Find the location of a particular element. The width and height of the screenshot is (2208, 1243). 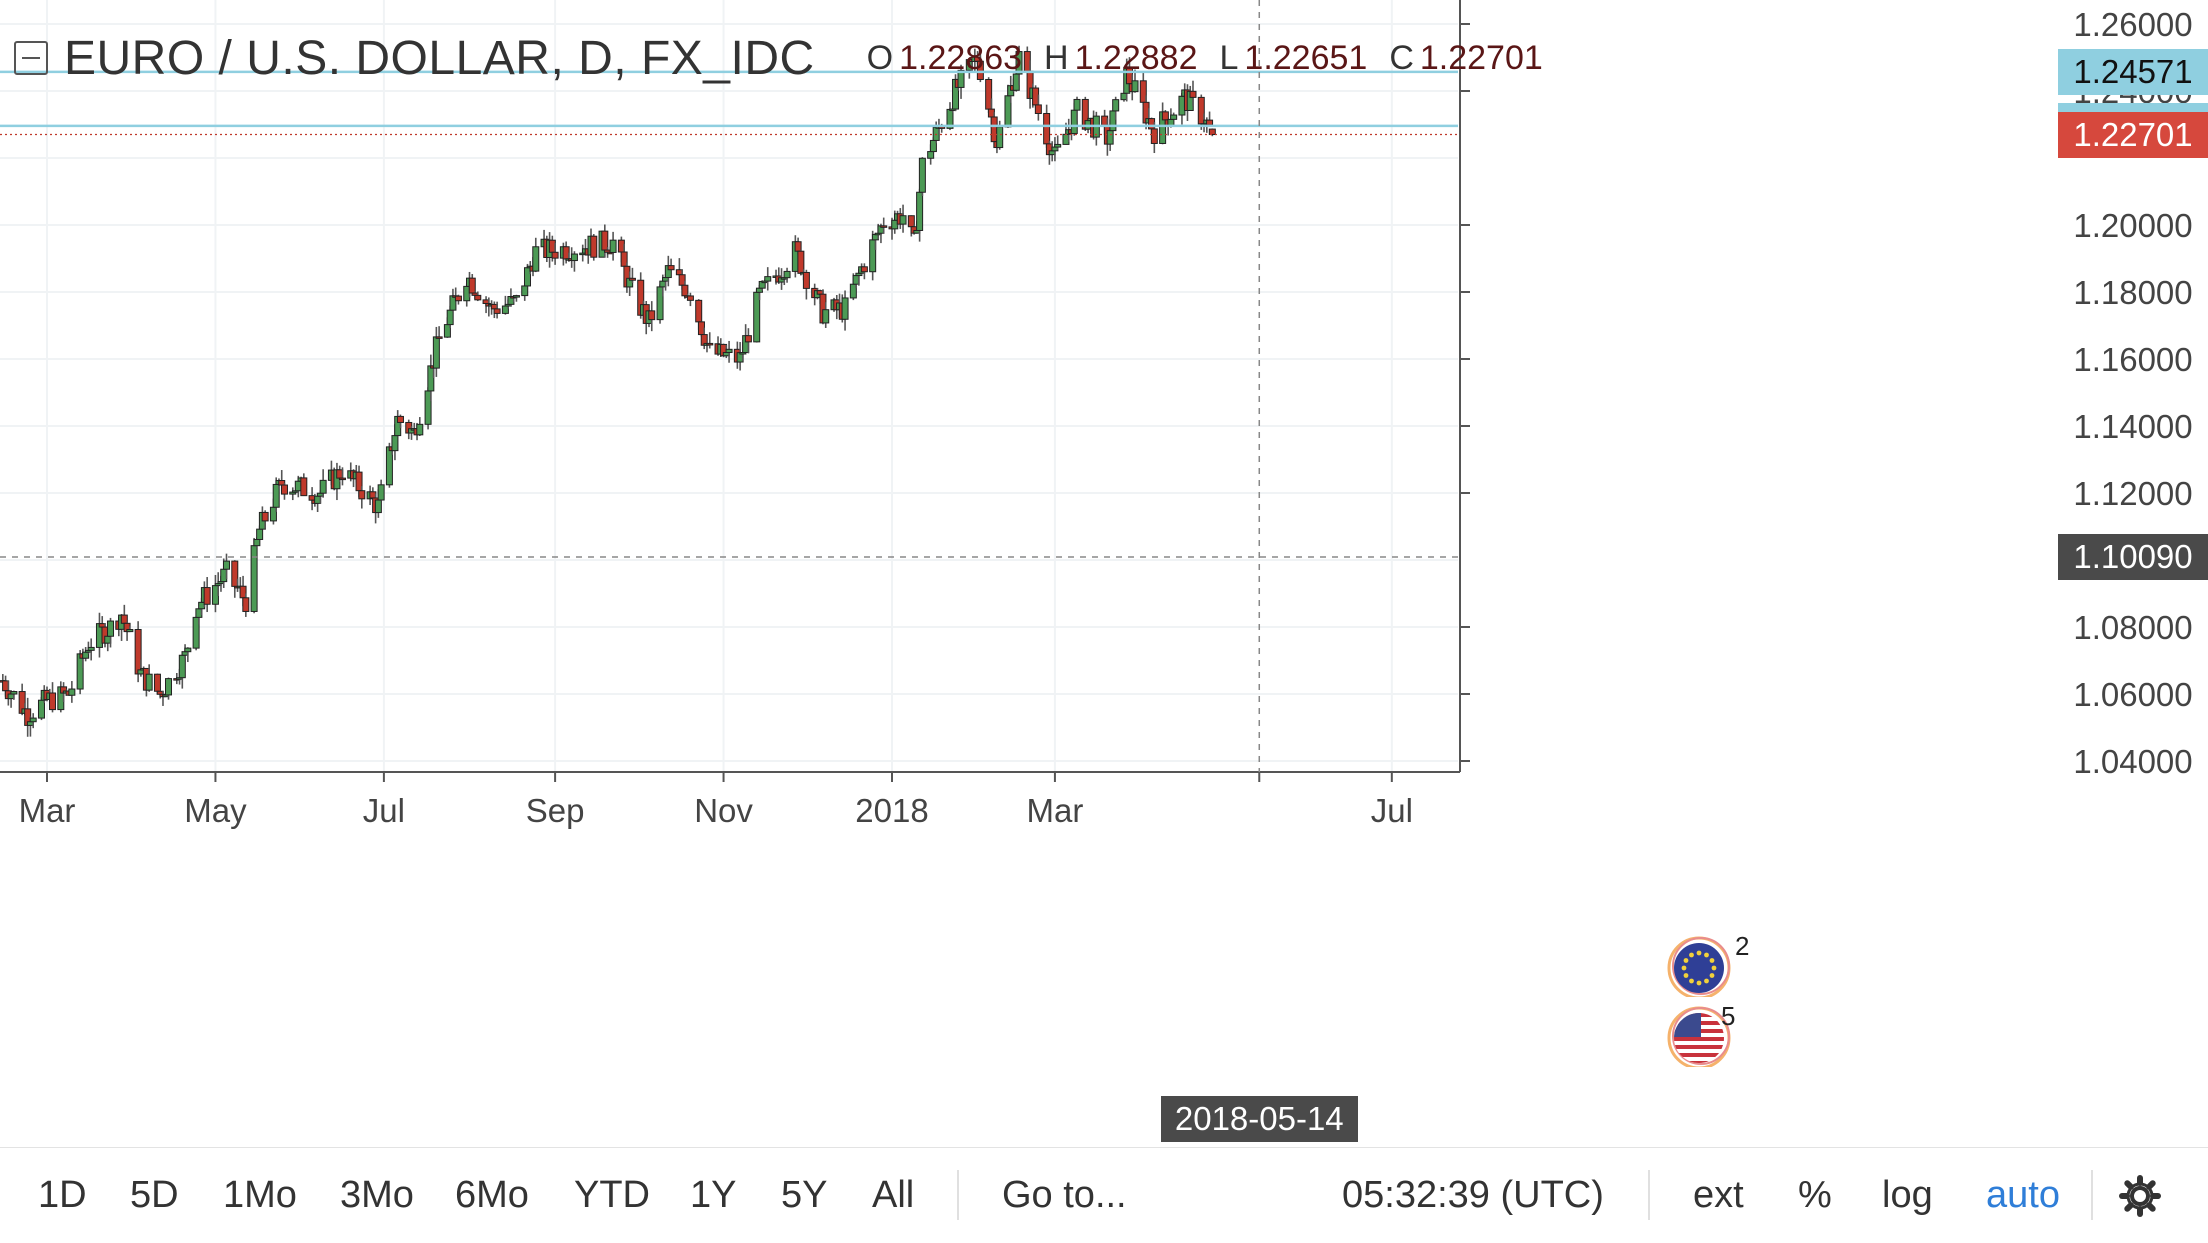

range-1y-button: 1Y is located at coordinates (713, 1195).